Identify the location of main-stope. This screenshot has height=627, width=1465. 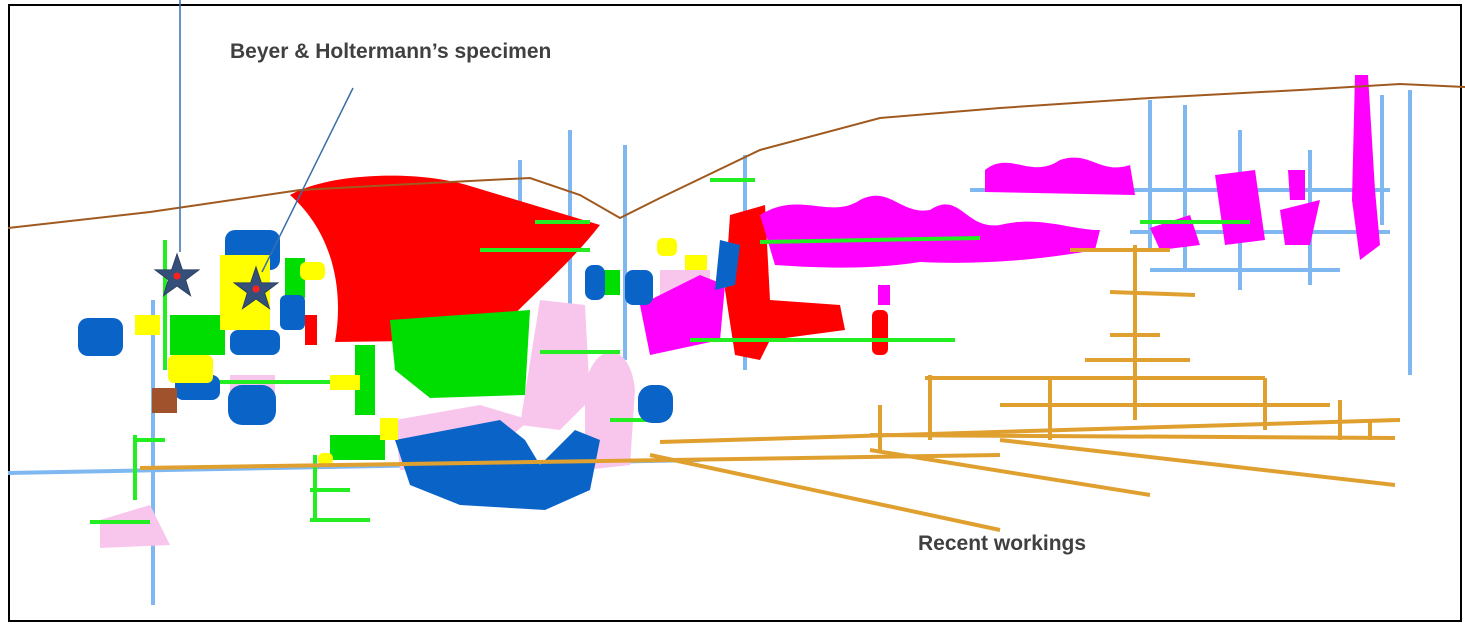
(445, 258).